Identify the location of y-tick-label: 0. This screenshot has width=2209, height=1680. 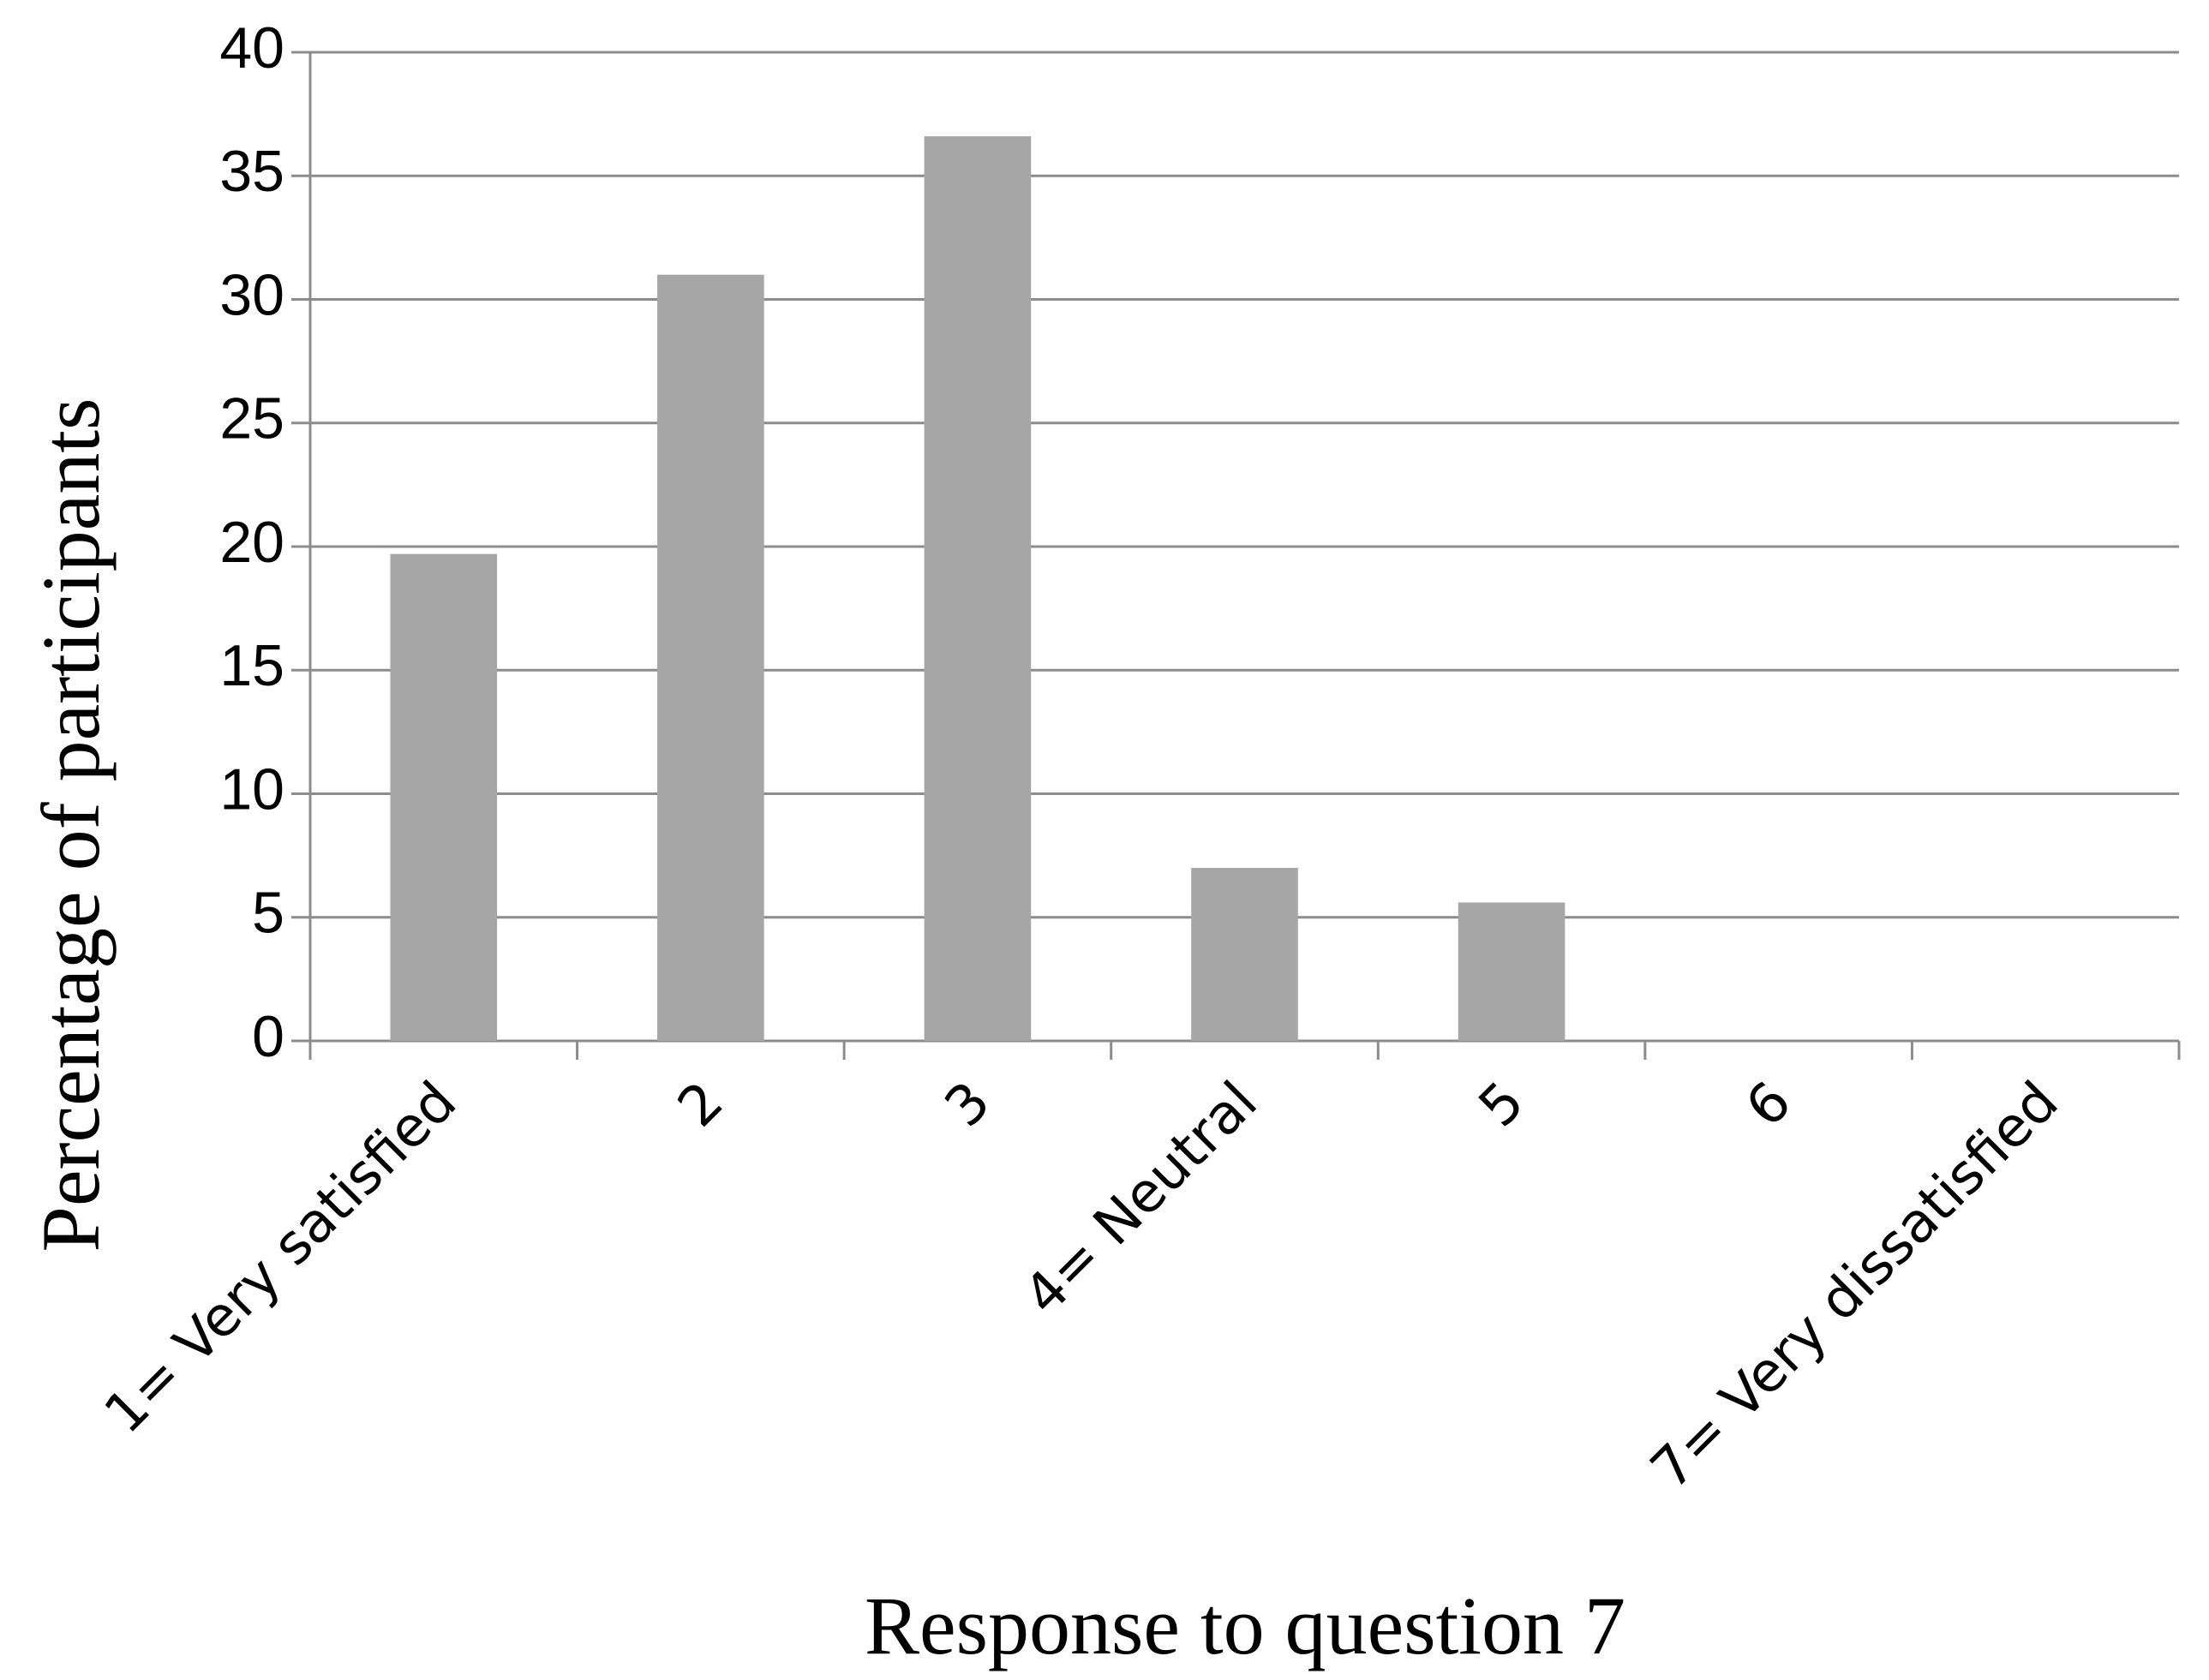
(268, 1036).